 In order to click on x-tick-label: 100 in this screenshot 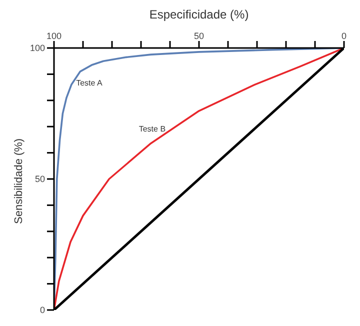, I will do `click(54, 36)`.